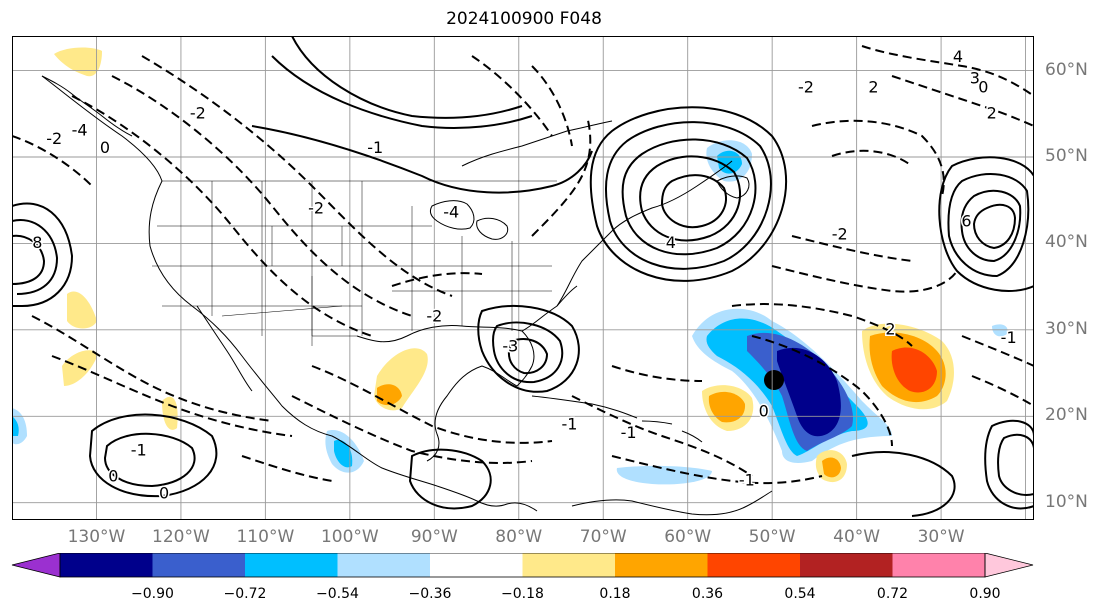 This screenshot has height=615, width=1105. I want to click on colorbar, so click(522, 565).